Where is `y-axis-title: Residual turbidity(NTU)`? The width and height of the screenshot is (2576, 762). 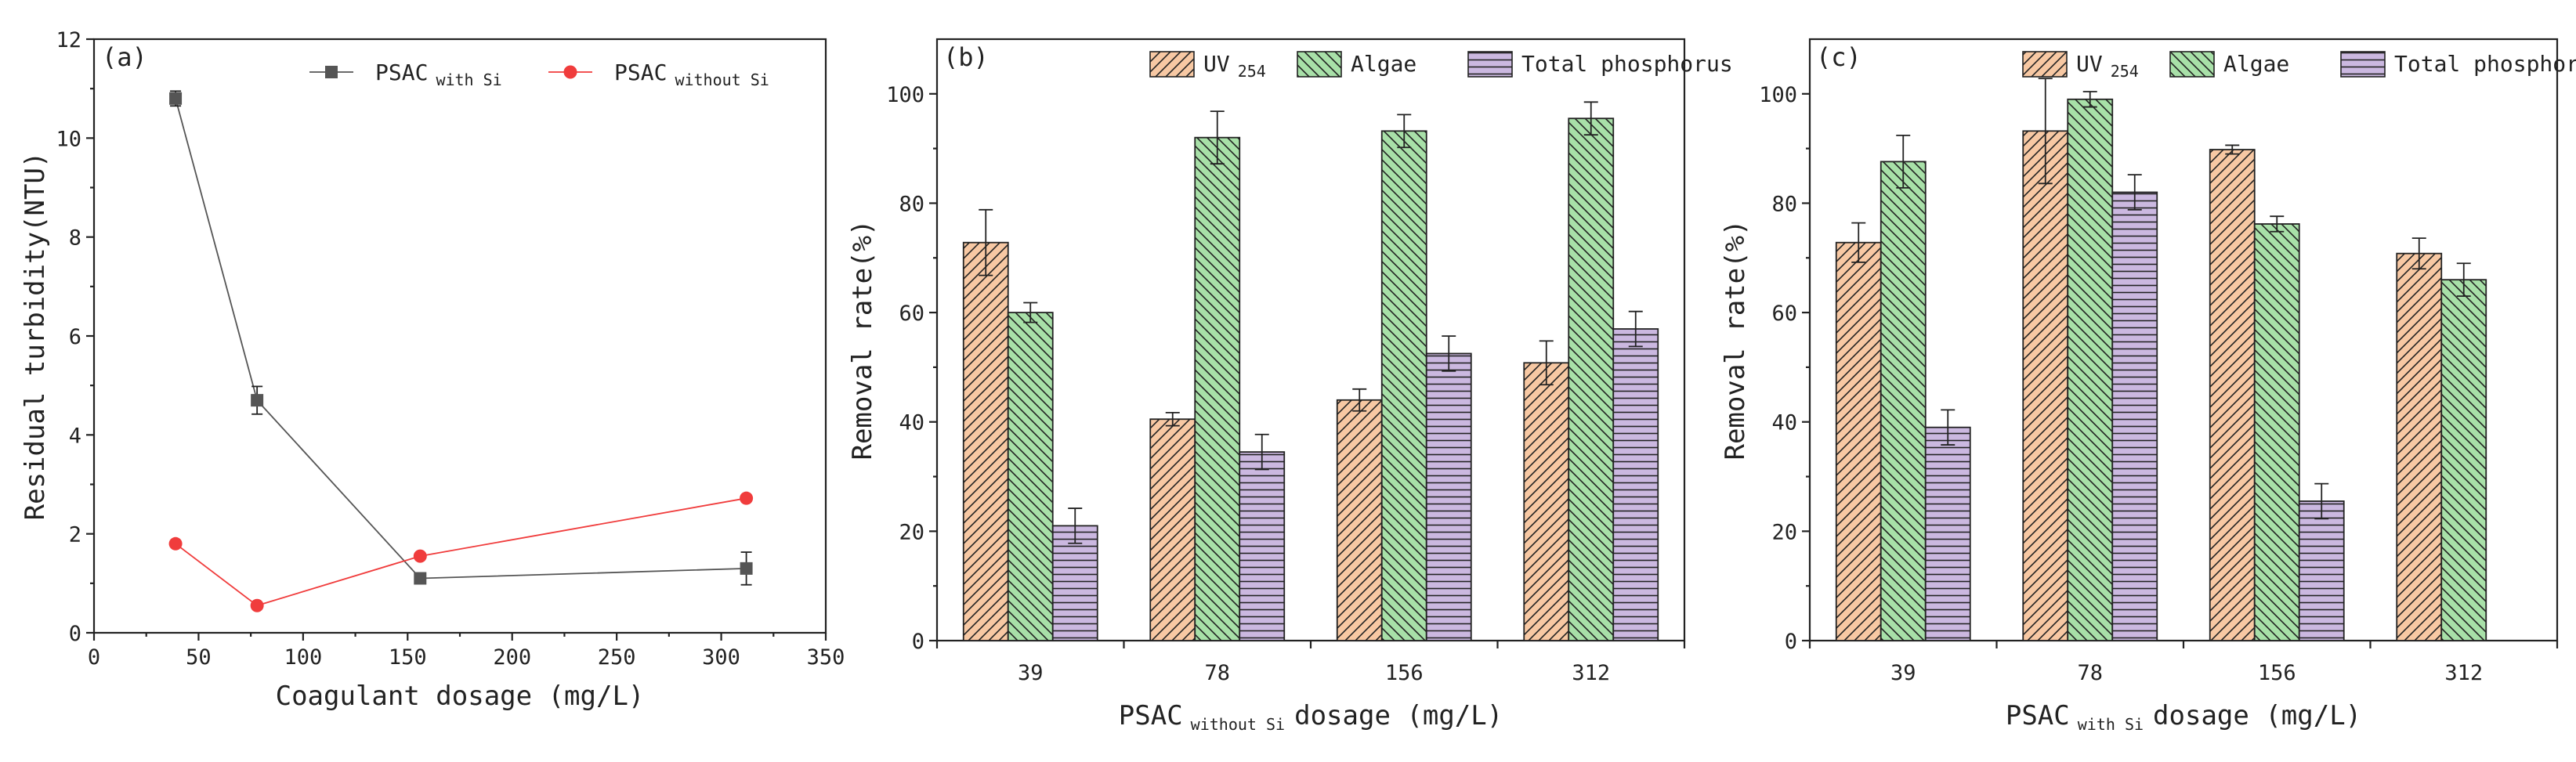 y-axis-title: Residual turbidity(NTU) is located at coordinates (36, 336).